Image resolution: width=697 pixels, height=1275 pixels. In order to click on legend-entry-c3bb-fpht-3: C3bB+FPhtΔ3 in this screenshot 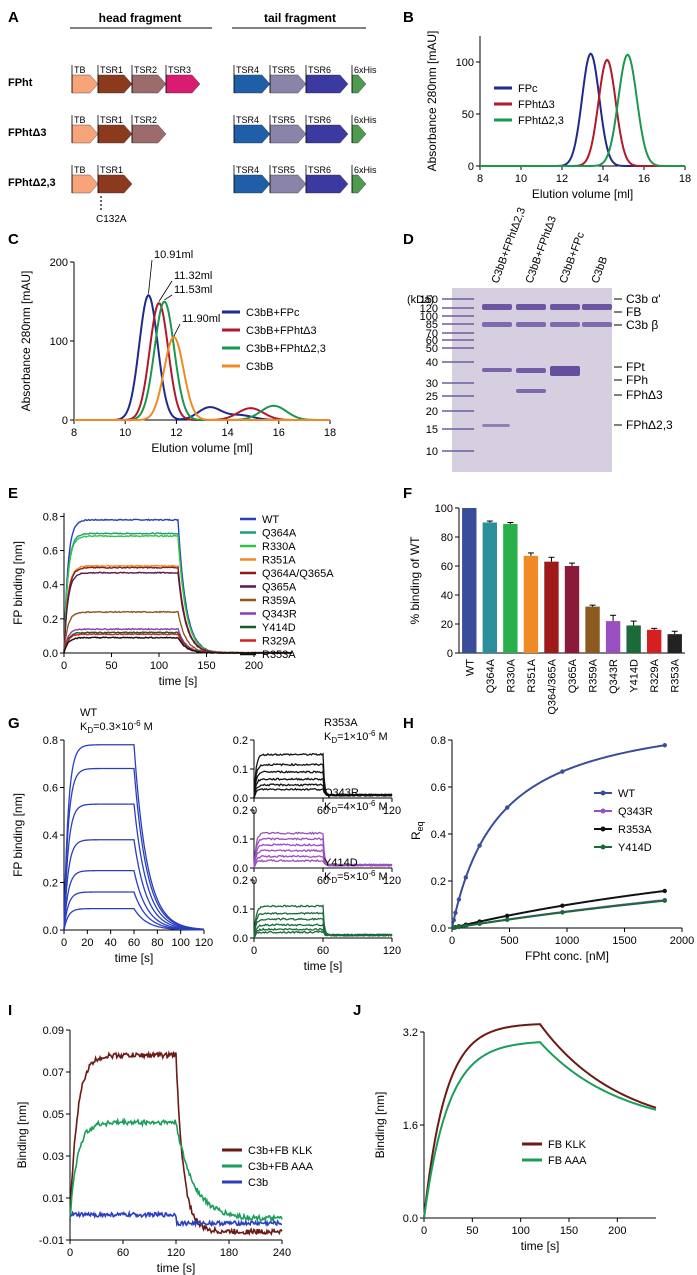, I will do `click(269, 331)`.